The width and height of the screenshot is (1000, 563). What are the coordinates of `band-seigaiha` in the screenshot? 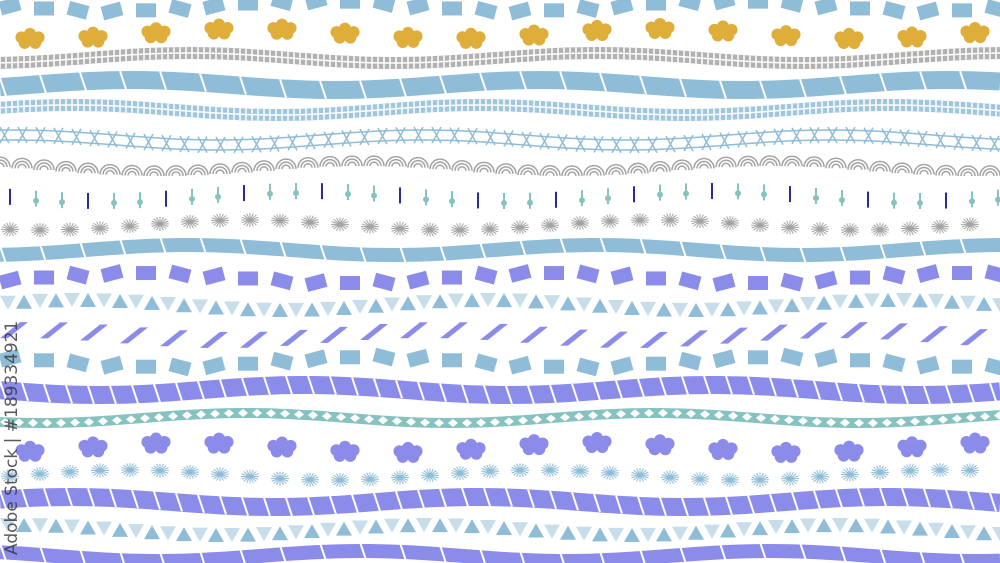 It's located at (500, 166).